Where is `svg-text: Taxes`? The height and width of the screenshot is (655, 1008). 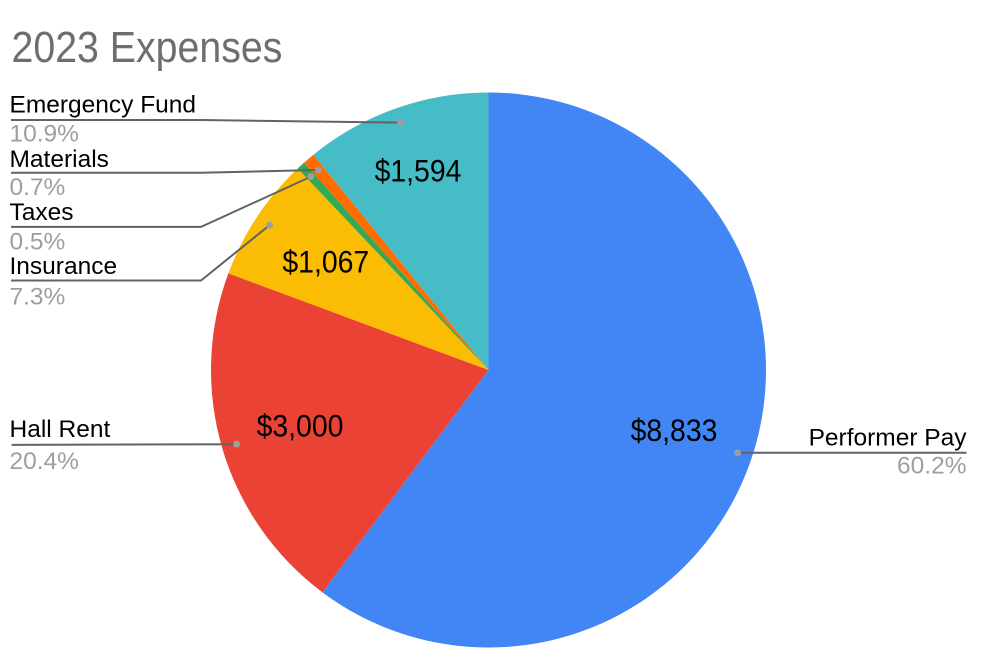 svg-text: Taxes is located at coordinates (42, 212).